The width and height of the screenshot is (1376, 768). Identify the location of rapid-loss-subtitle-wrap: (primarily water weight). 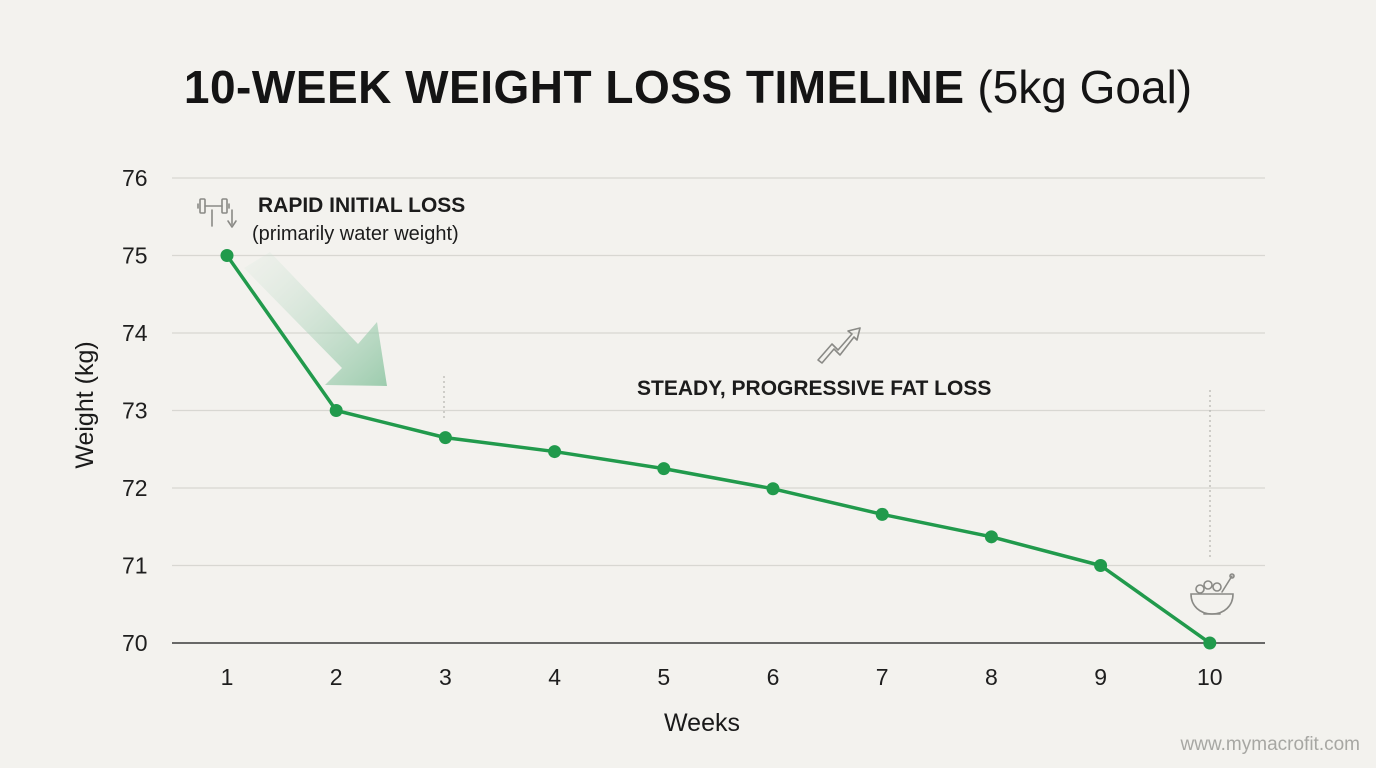
(355, 234).